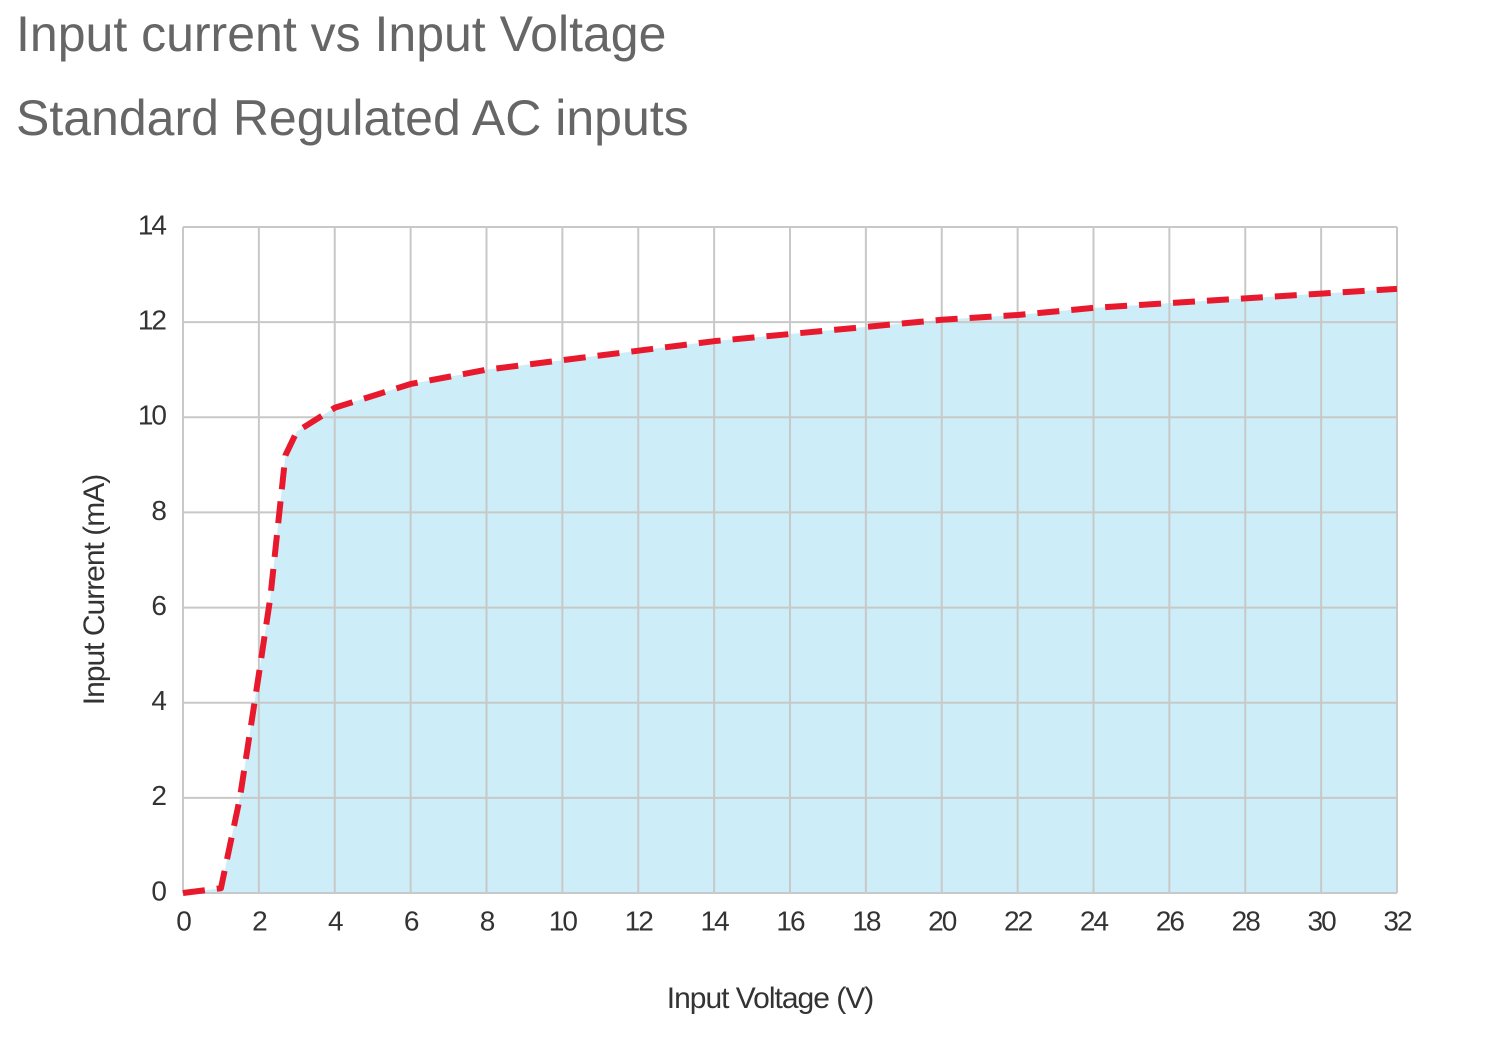  What do you see at coordinates (715, 920) in the screenshot?
I see `x-tick-label: 14` at bounding box center [715, 920].